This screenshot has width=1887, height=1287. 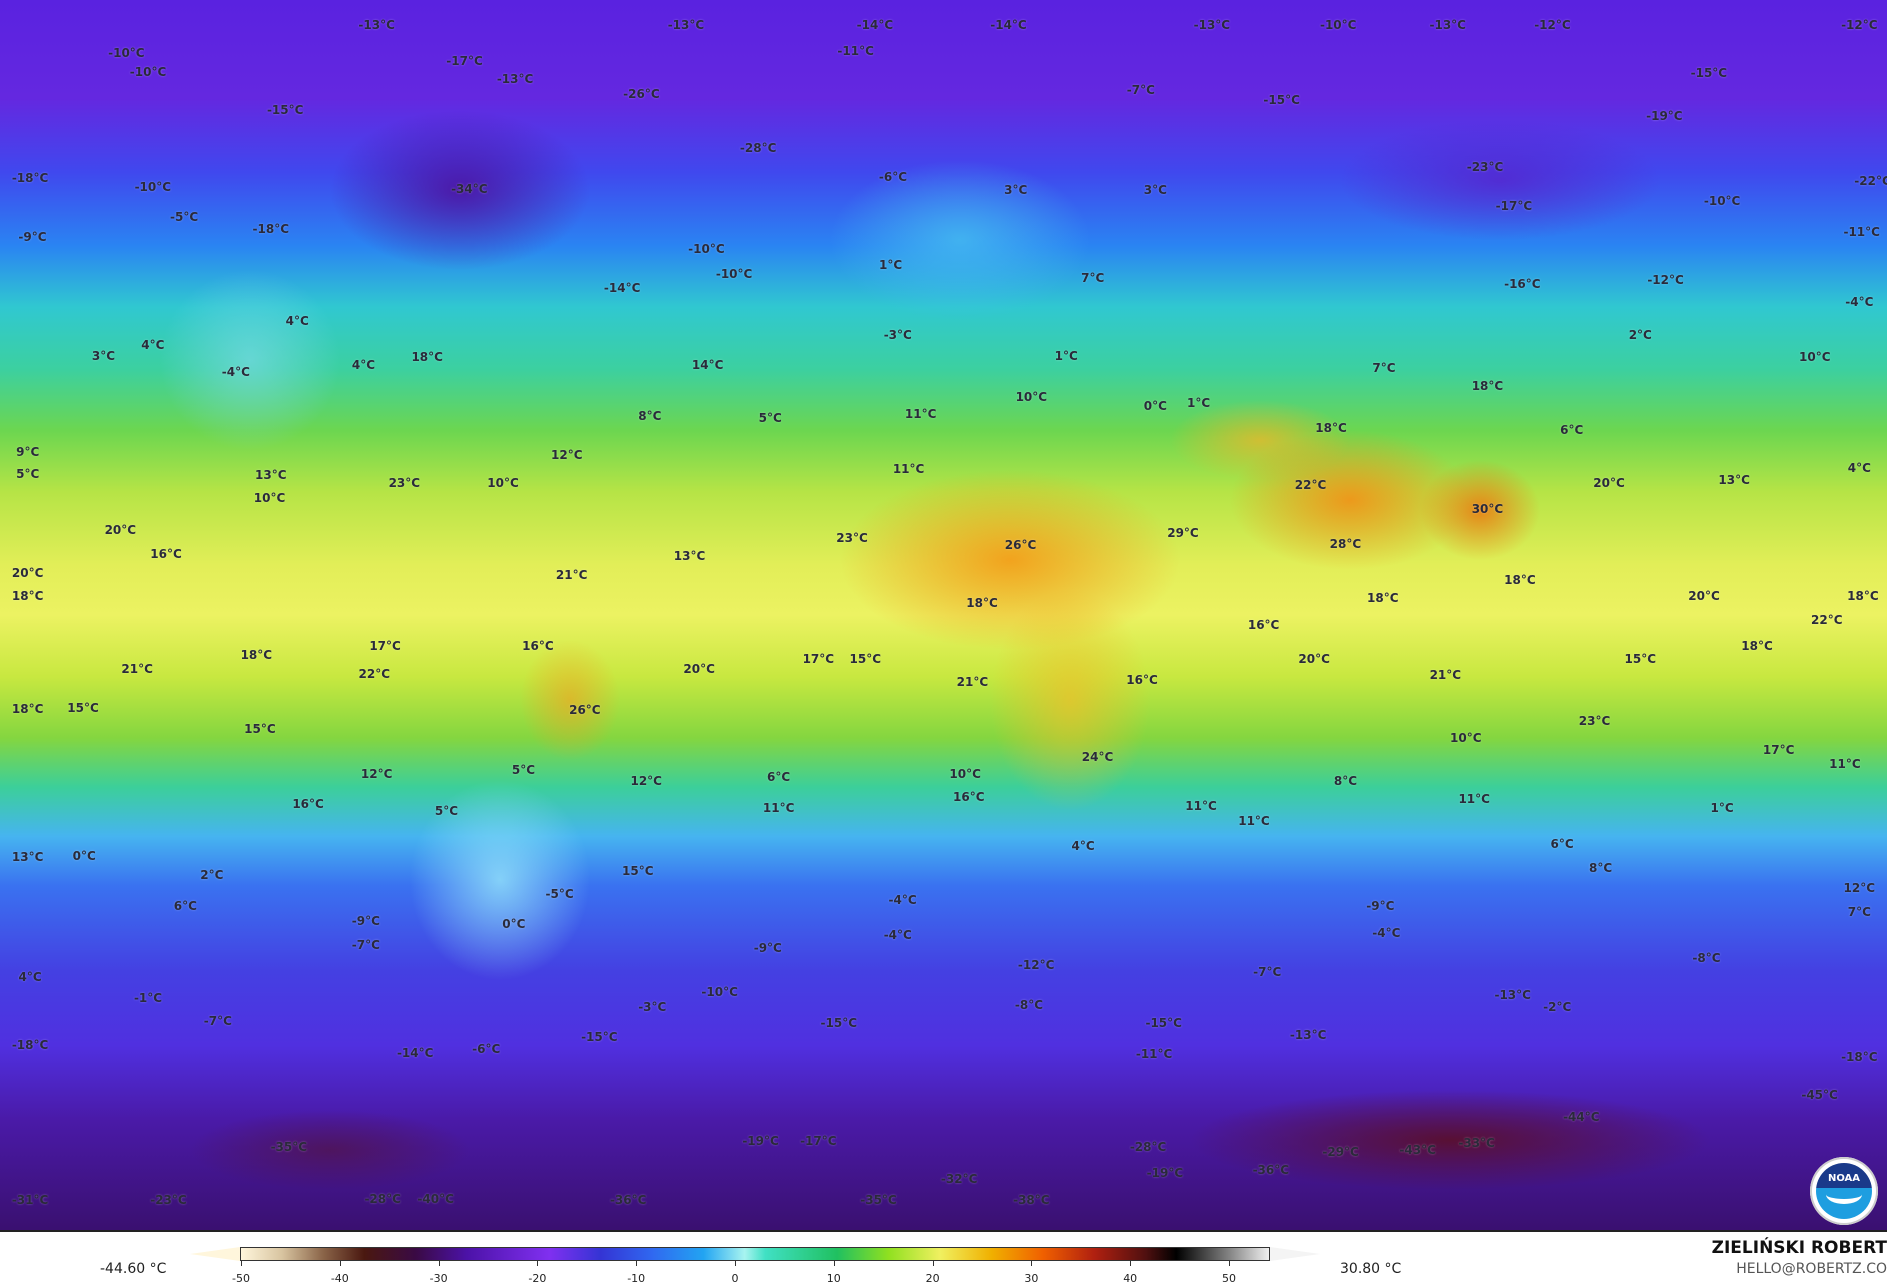 What do you see at coordinates (435, 1198) in the screenshot?
I see `temperature-label: -40°C` at bounding box center [435, 1198].